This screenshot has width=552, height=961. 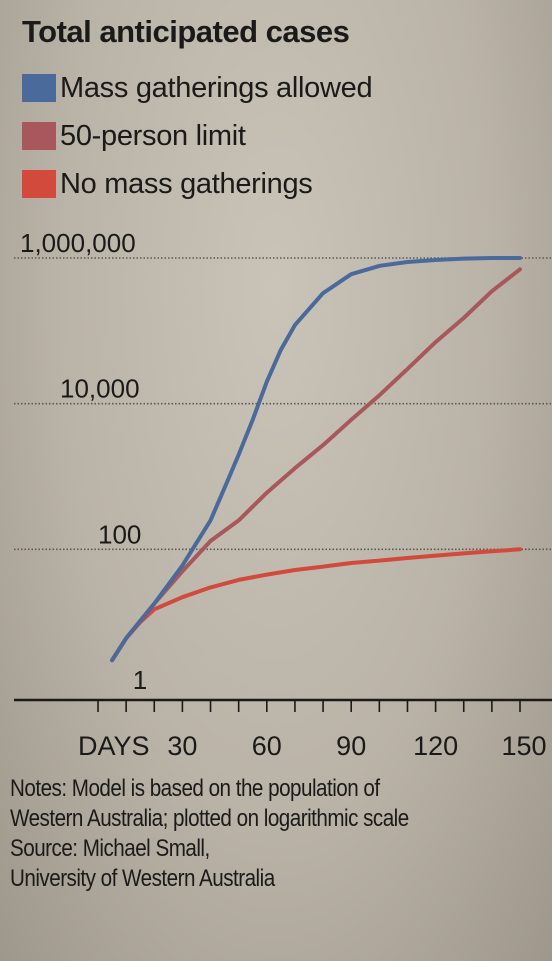 What do you see at coordinates (216, 87) in the screenshot?
I see `legend-label-mass-gatherings: Mass gatherings allowed` at bounding box center [216, 87].